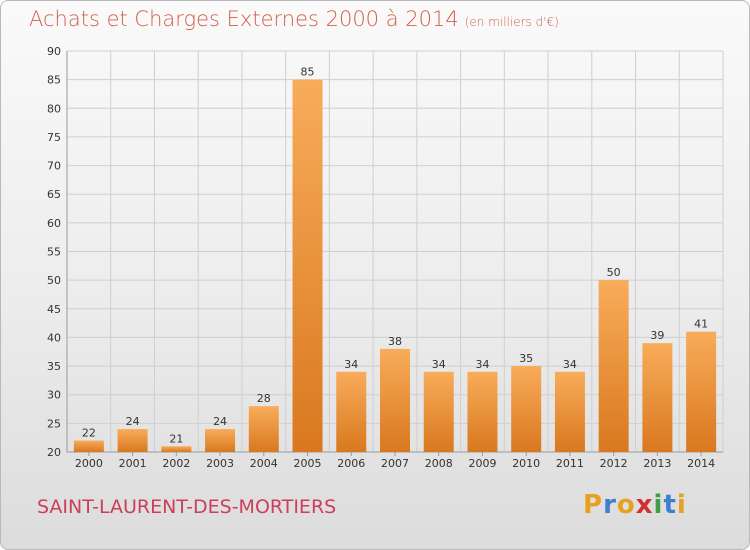  I want to click on chart-unit: (en milliers d'€), so click(511, 22).